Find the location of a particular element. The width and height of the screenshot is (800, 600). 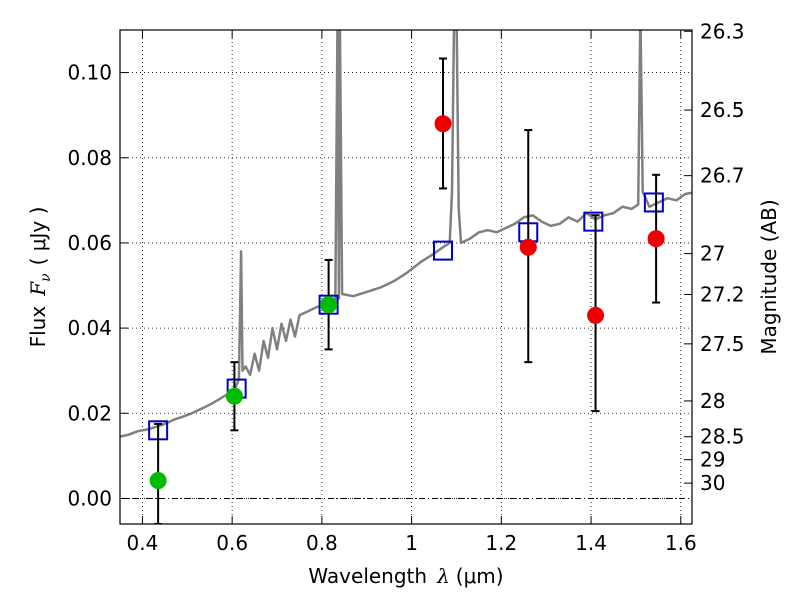

y2-axis-label: Magnitude (AB) is located at coordinates (769, 276).